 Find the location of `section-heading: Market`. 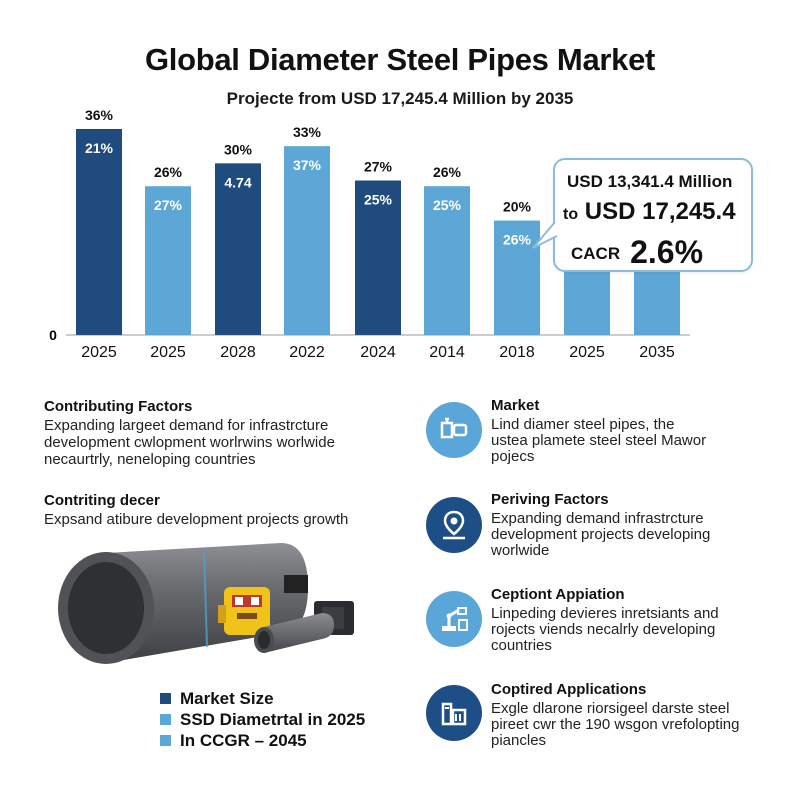

section-heading: Market is located at coordinates (515, 405).